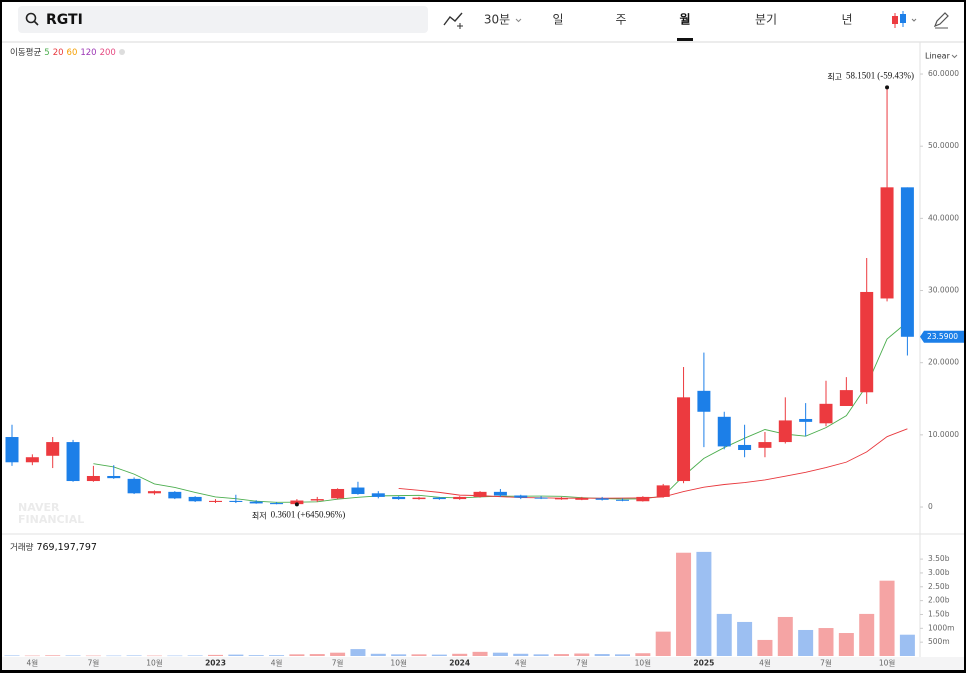 The height and width of the screenshot is (673, 966). What do you see at coordinates (943, 290) in the screenshot?
I see `y-tick-label: 30.0000` at bounding box center [943, 290].